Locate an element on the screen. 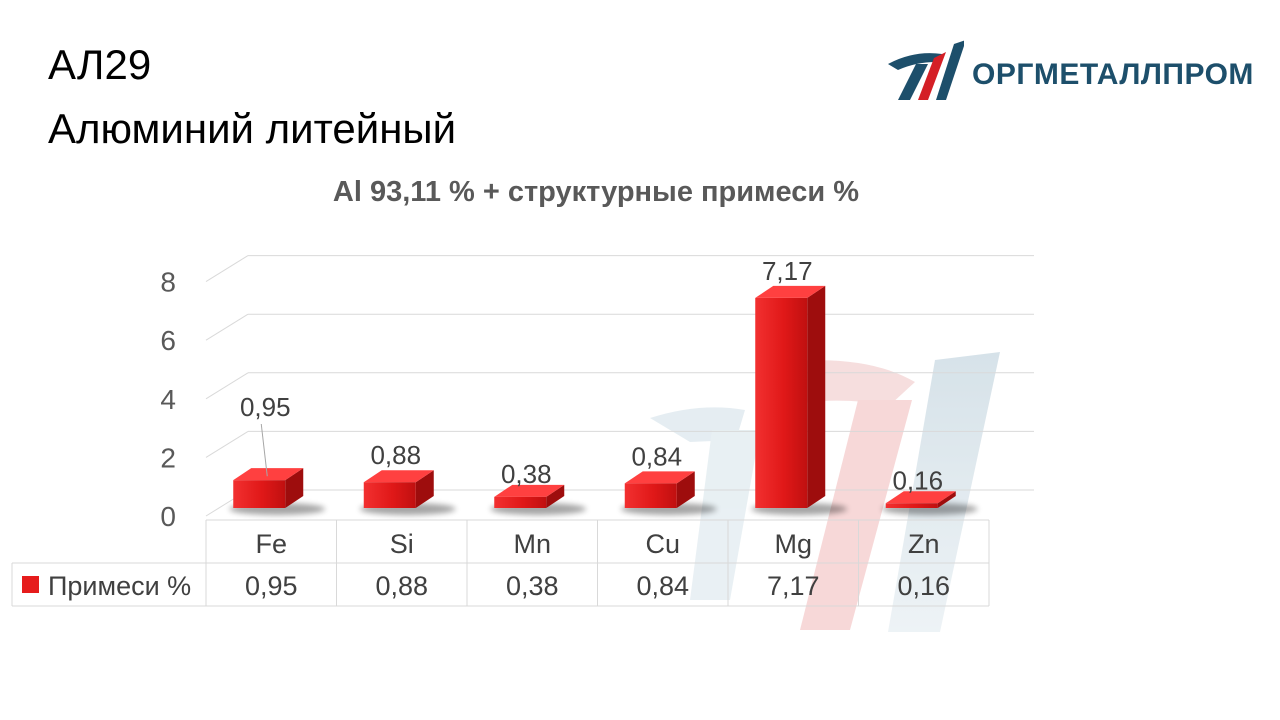 This screenshot has width=1280, height=720. table-cell-value: 0,84 is located at coordinates (662, 586).